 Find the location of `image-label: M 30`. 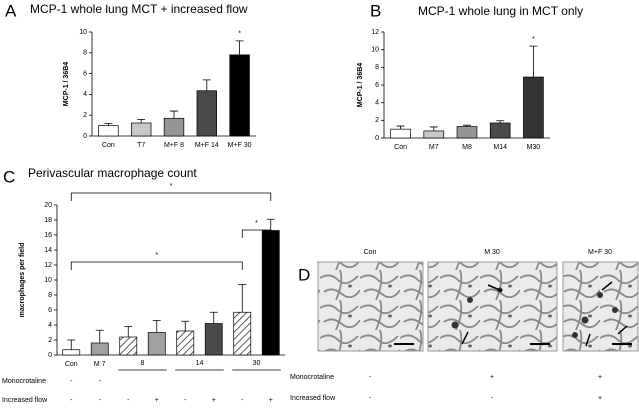

image-label: M 30 is located at coordinates (492, 252).